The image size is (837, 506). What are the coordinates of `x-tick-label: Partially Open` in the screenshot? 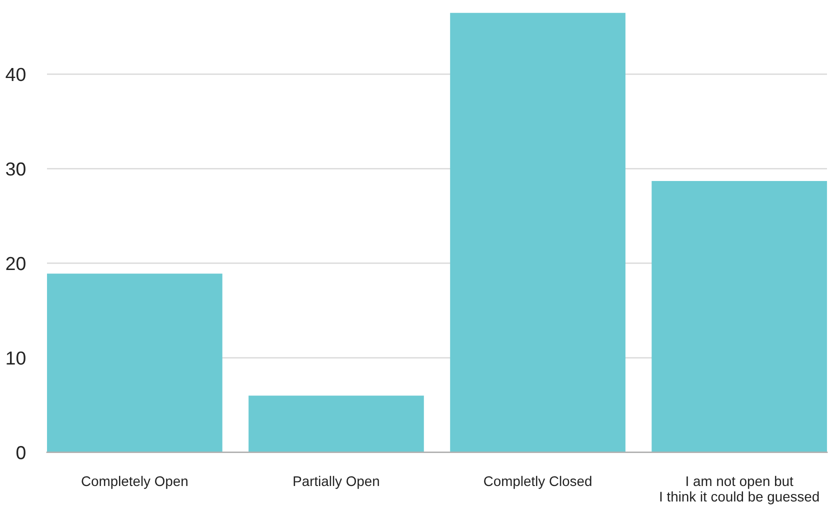 It's located at (336, 482).